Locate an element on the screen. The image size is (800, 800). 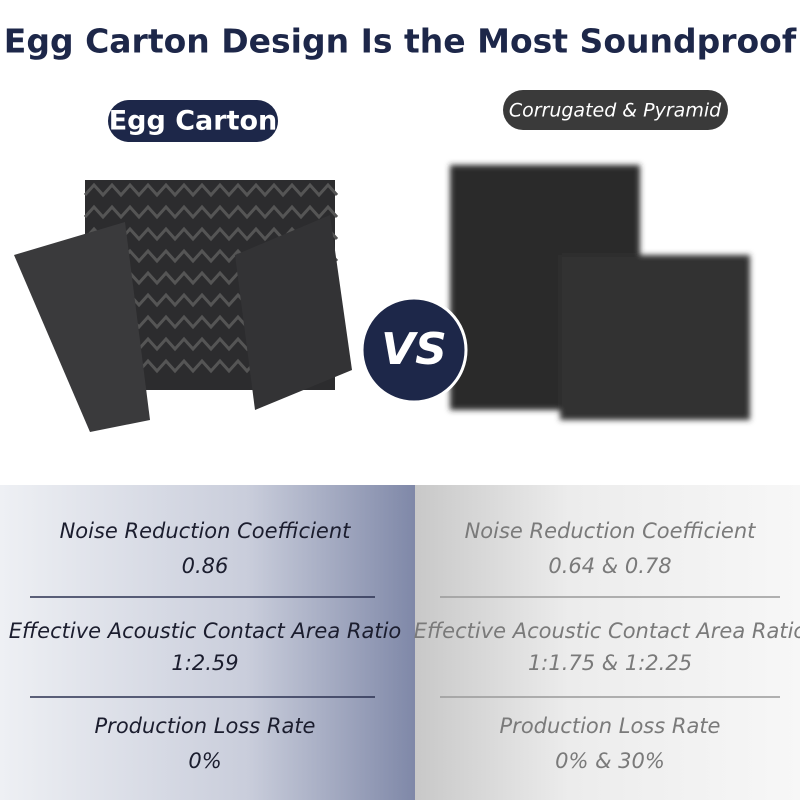
corrugated-foam is located at coordinates (600, 292).